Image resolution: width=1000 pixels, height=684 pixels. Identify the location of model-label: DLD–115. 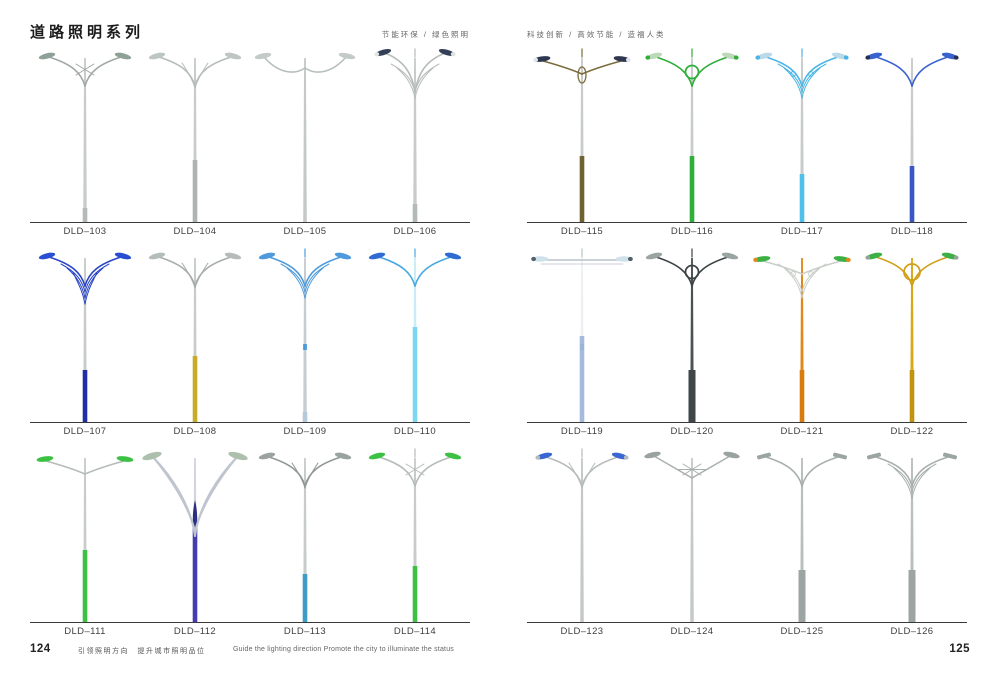
(582, 231).